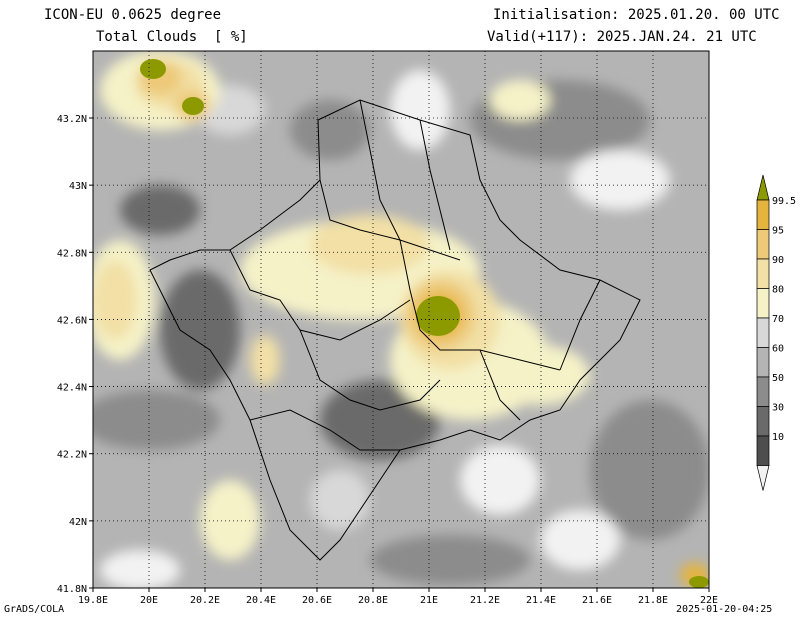 This screenshot has width=800, height=618. I want to click on colorbar-label: 30, so click(778, 408).